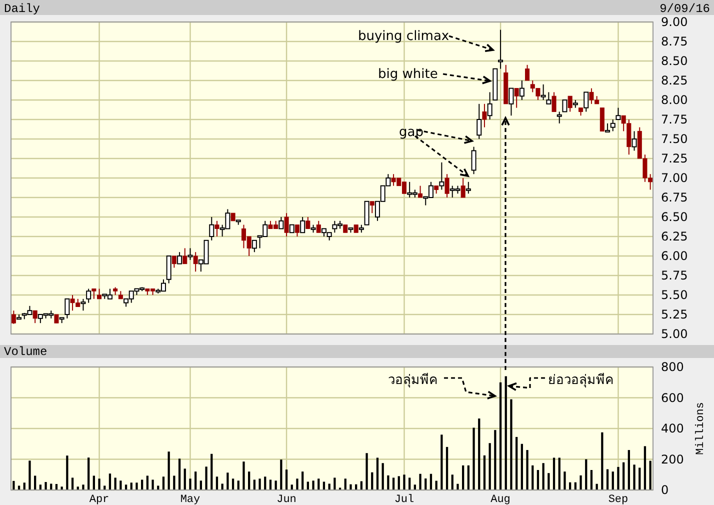 The image size is (714, 505). I want to click on chart-title: Daily, so click(22, 9).